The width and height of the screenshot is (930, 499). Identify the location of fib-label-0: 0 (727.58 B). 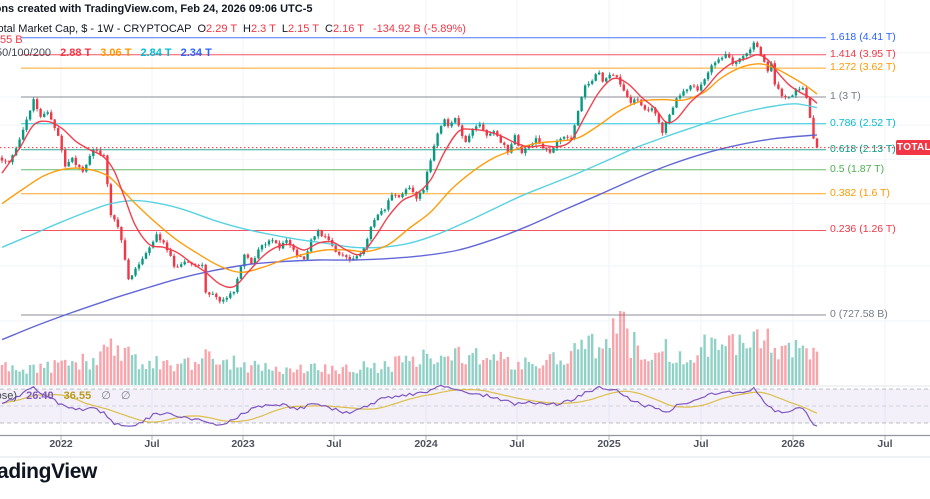
(859, 314).